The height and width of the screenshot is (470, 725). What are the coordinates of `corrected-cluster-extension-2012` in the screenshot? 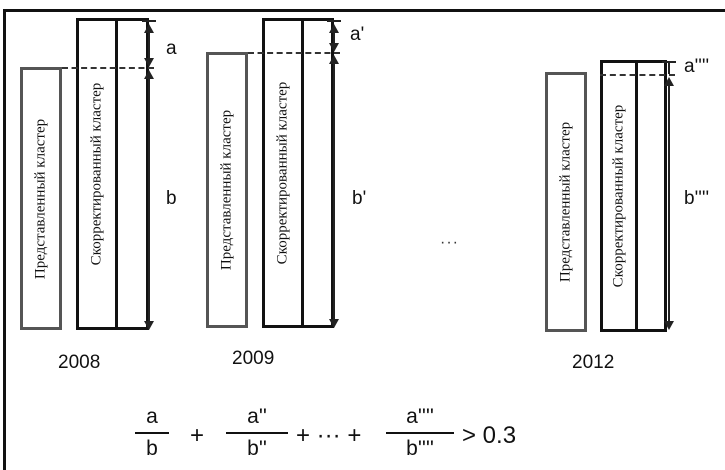 It's located at (651, 196).